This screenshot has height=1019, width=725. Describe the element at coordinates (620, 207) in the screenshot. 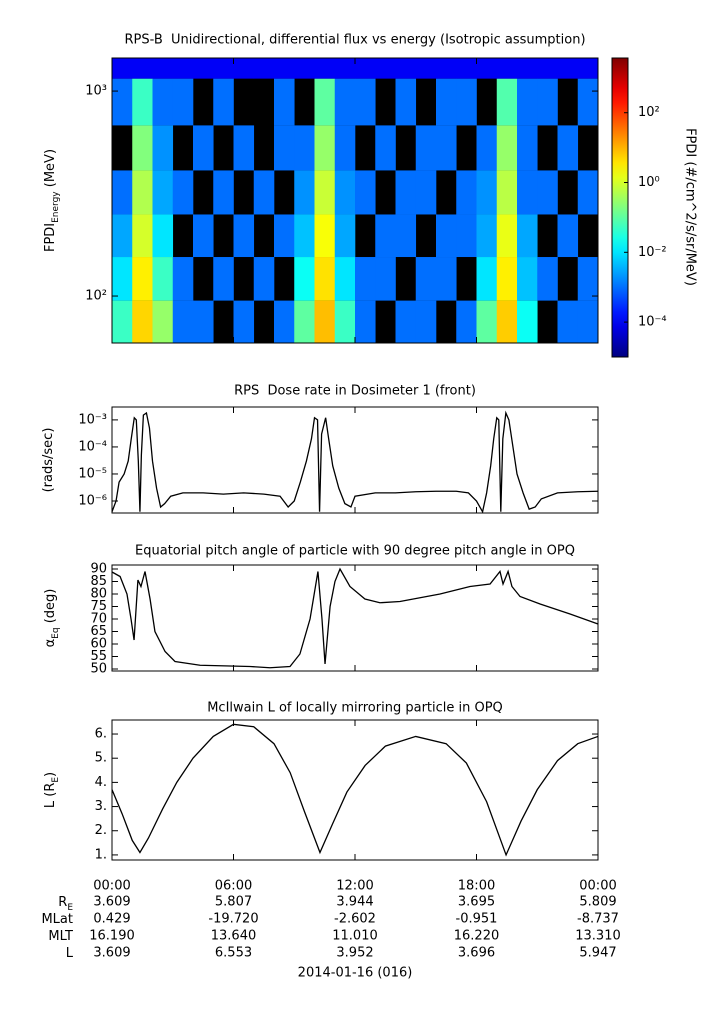

I see `colorbar` at that location.